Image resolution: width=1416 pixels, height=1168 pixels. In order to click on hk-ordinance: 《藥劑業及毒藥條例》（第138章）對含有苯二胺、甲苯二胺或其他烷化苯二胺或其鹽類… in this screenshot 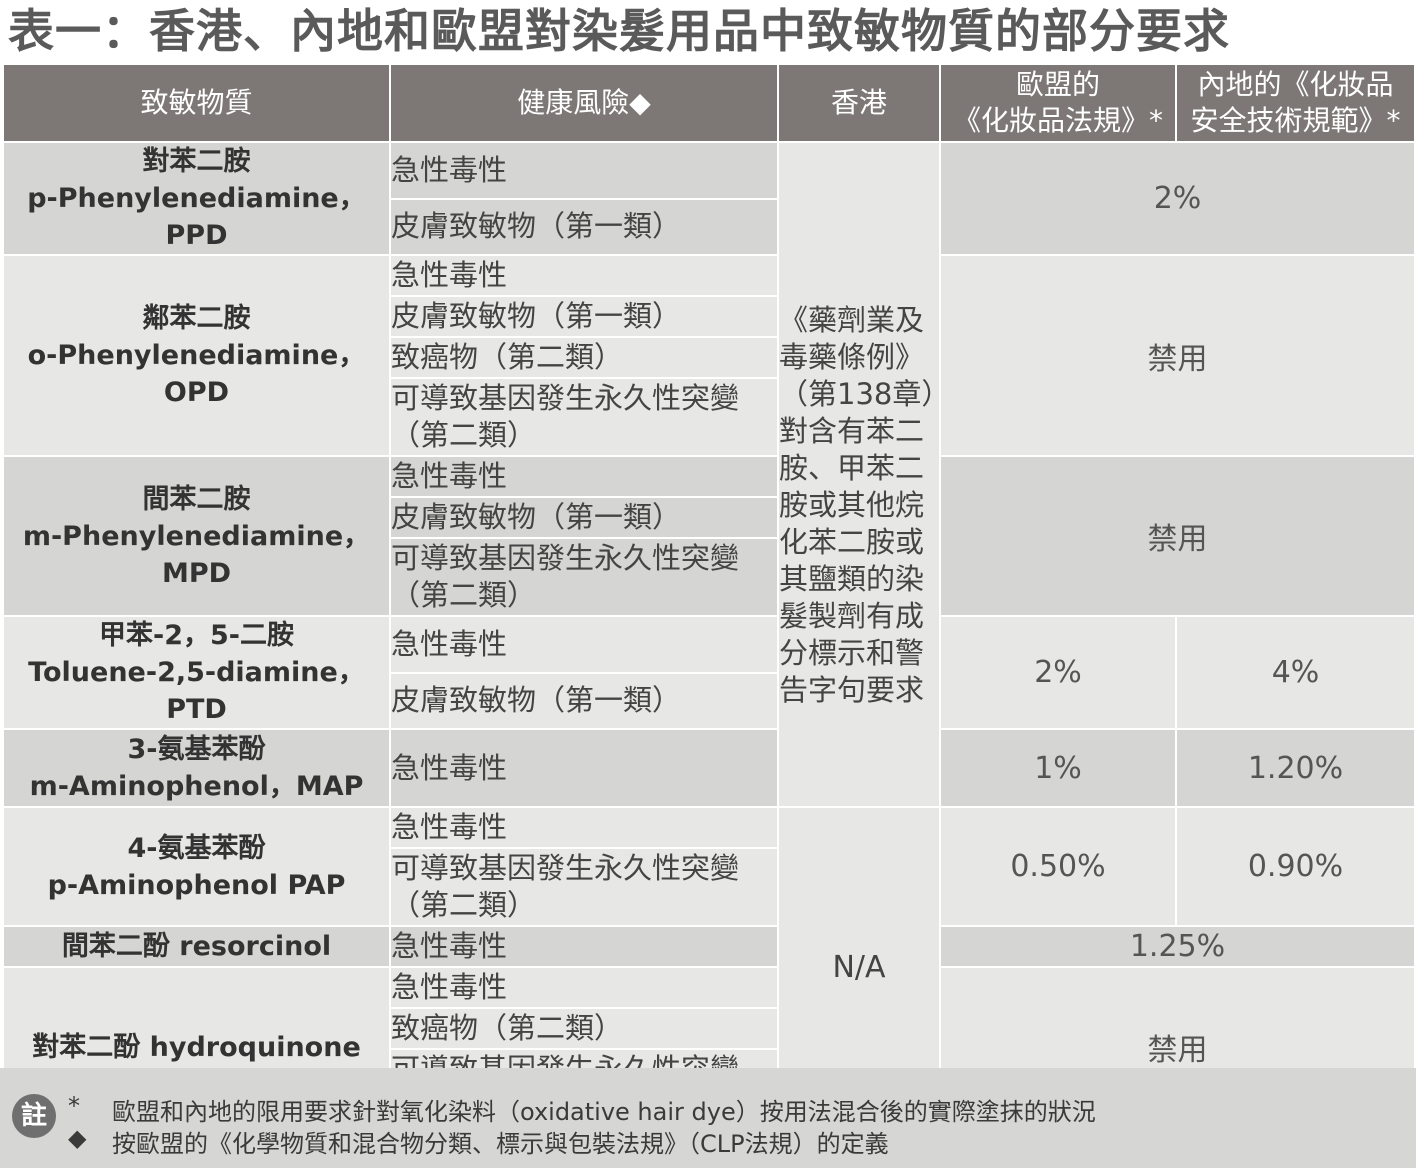, I will do `click(857, 505)`.